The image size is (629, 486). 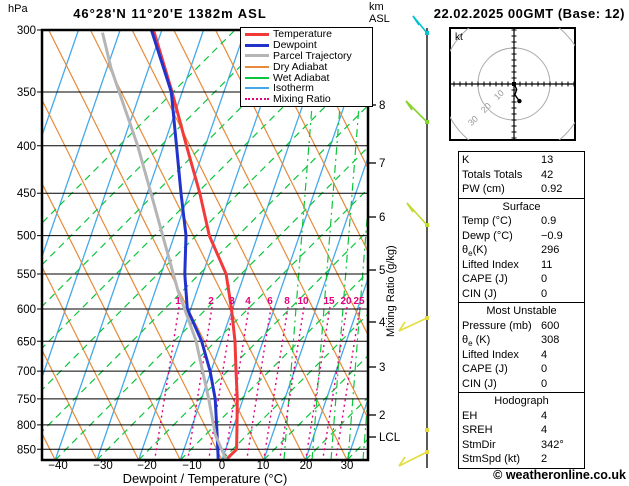 I want to click on mixing-ratio-value-label: 4, so click(x=248, y=301).